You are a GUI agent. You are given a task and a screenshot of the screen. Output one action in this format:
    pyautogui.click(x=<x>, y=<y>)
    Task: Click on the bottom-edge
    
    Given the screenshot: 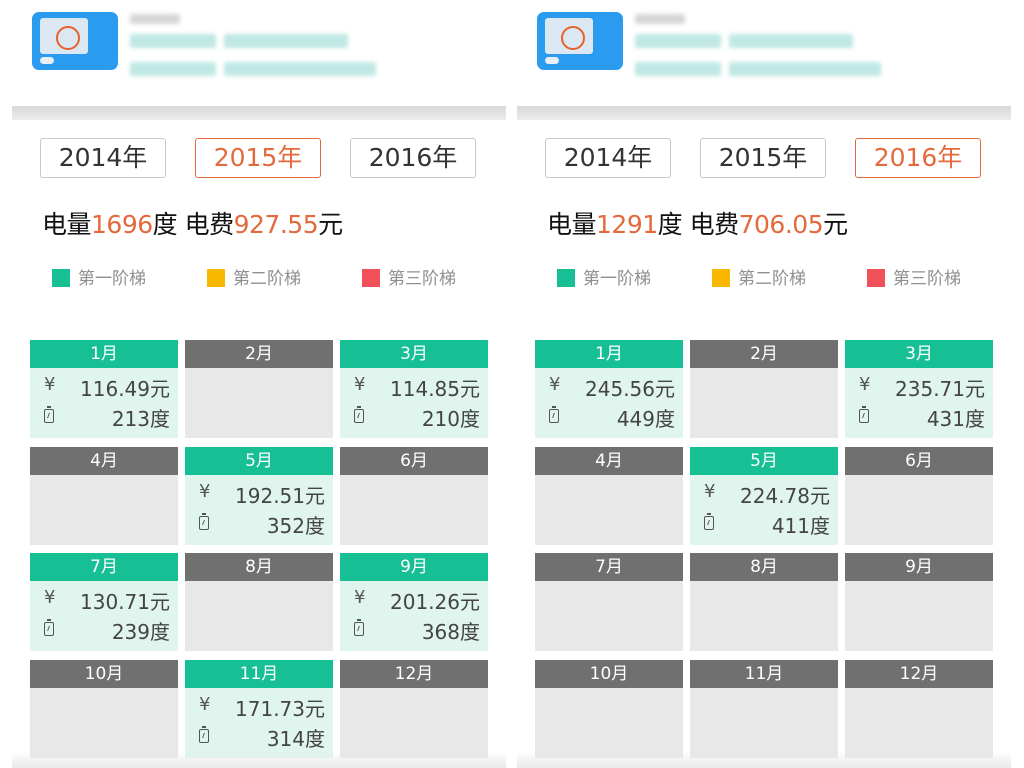 What is the action you would take?
    pyautogui.click(x=764, y=760)
    